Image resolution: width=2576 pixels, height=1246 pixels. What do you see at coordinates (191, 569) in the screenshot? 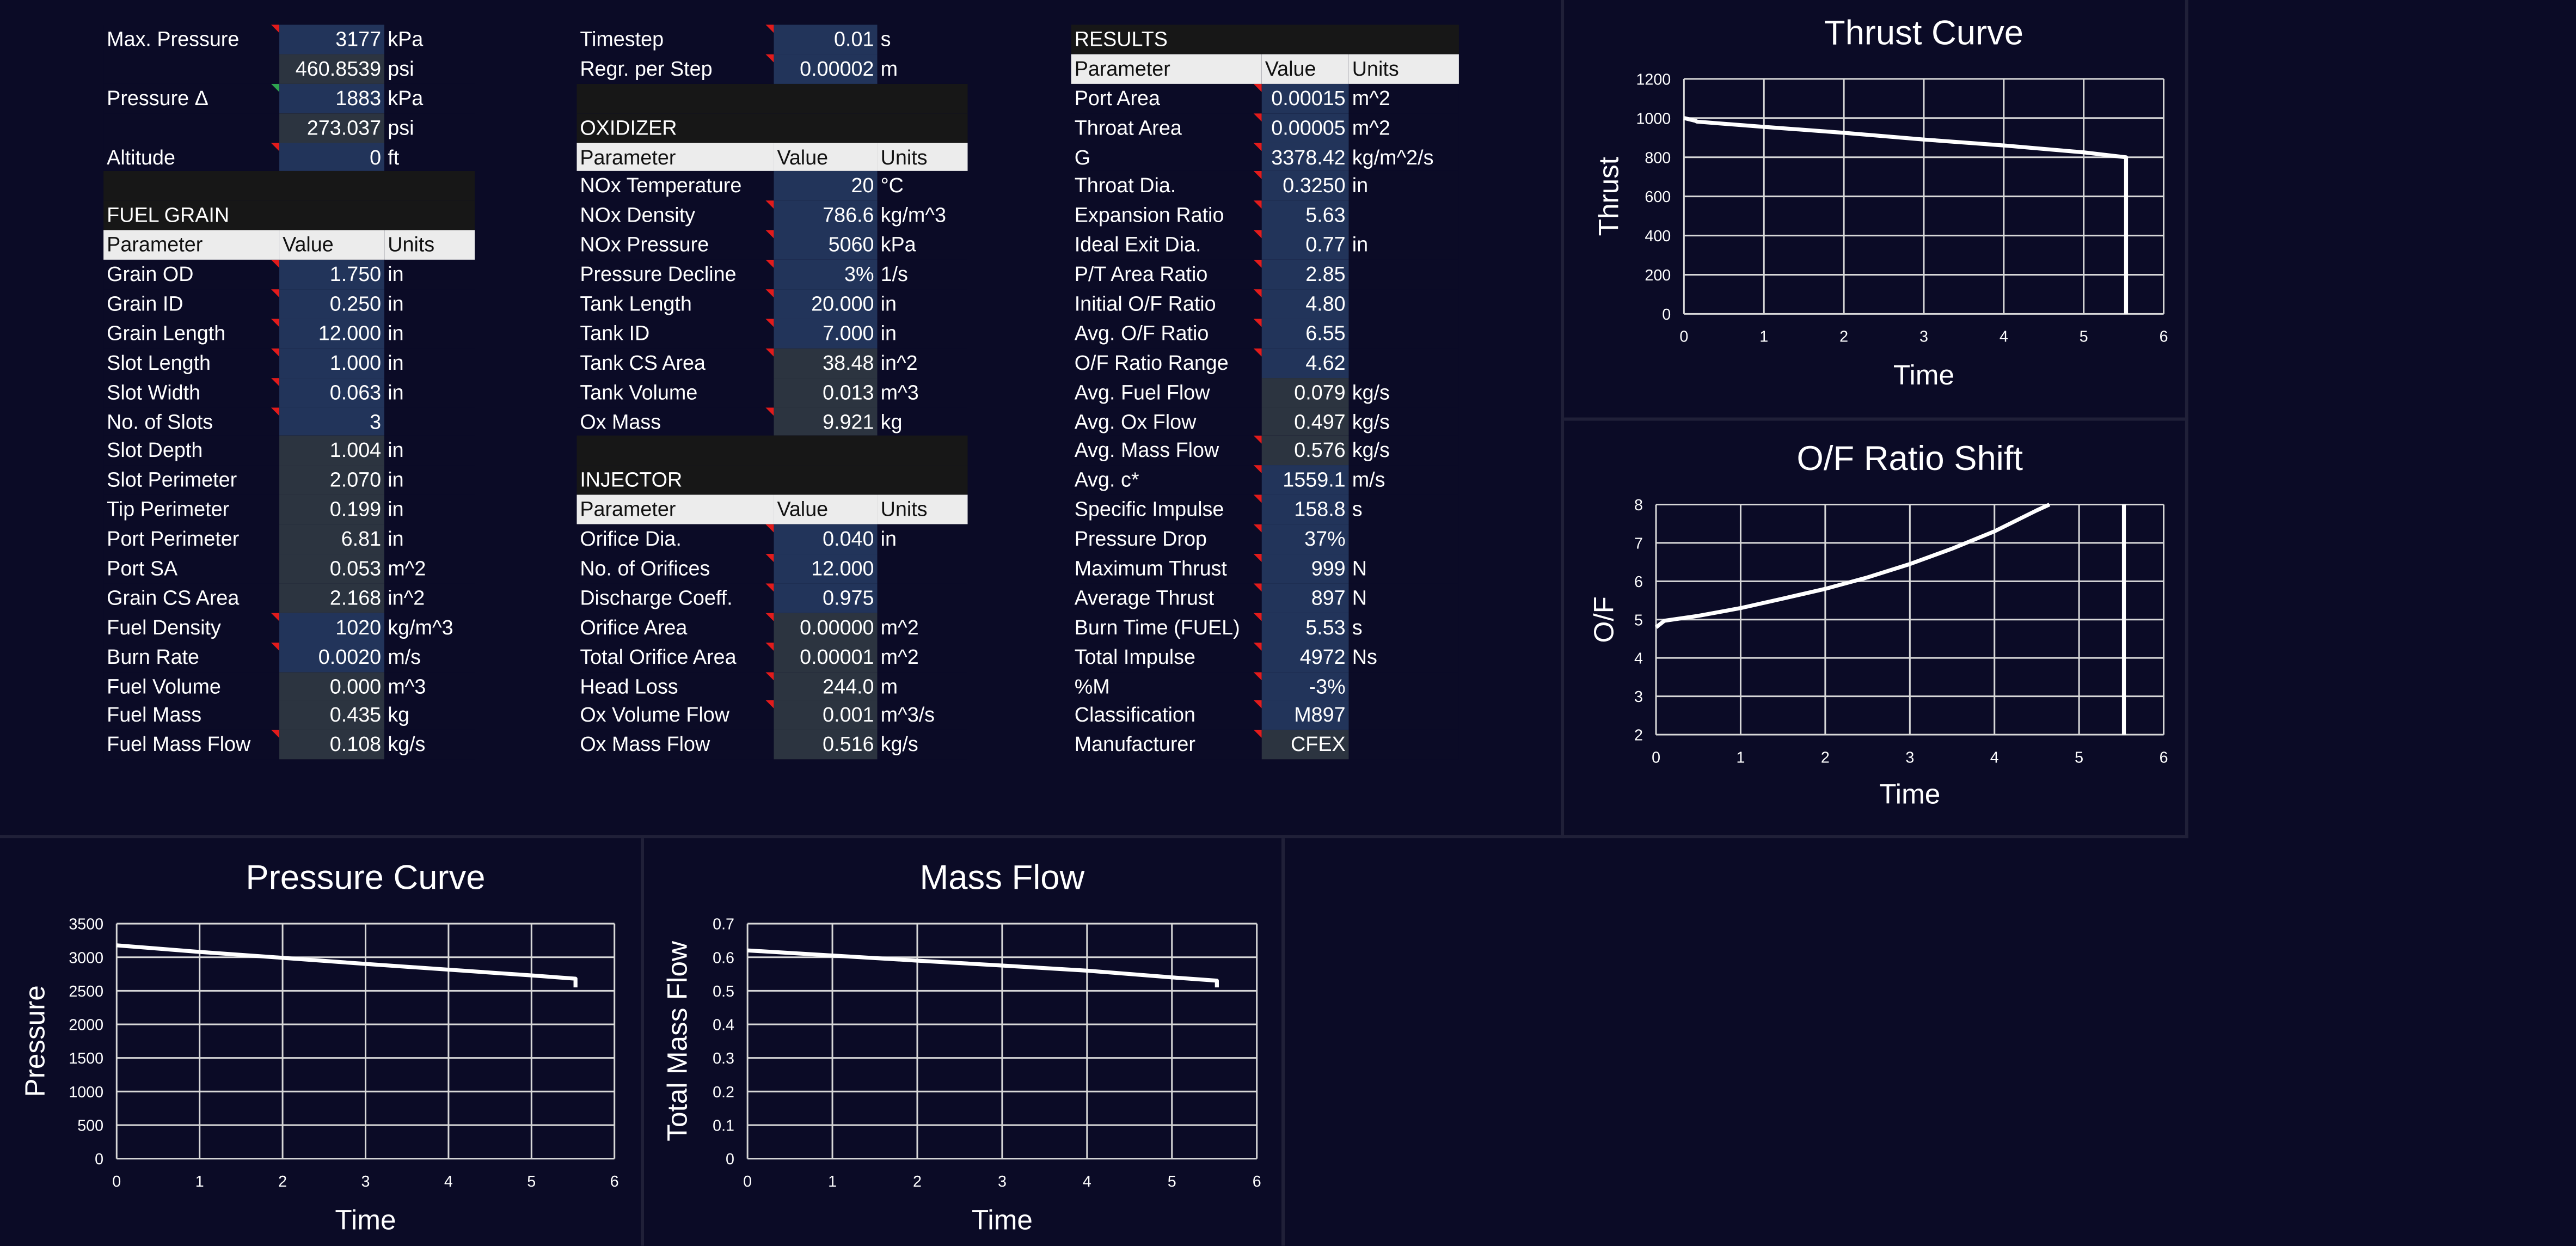
I see `param-label-port-sa: Port SA` at bounding box center [191, 569].